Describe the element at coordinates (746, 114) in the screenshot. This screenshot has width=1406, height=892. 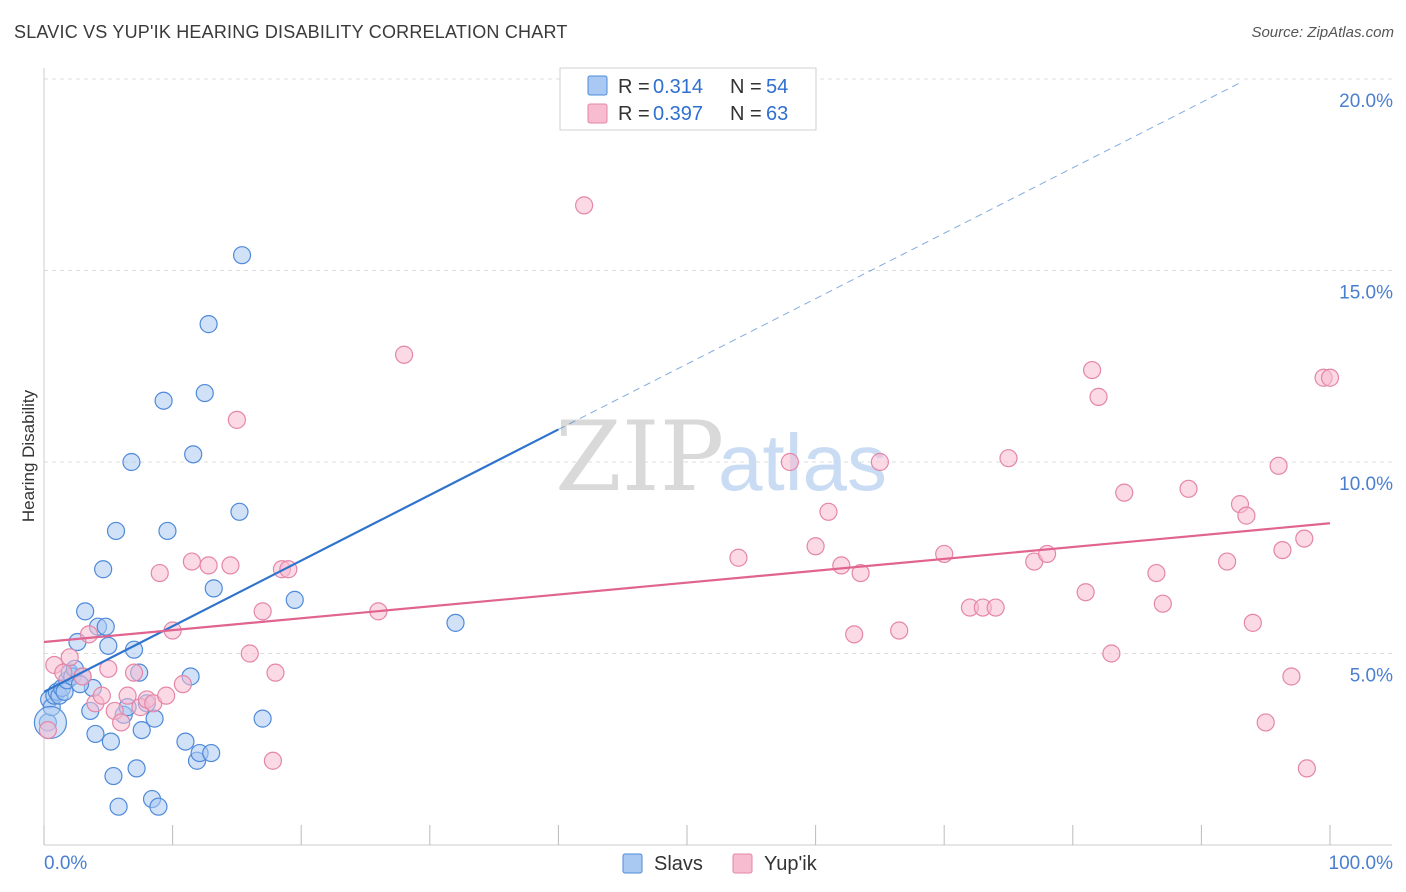
I see `legend-n-label-yupik: N =` at that location.